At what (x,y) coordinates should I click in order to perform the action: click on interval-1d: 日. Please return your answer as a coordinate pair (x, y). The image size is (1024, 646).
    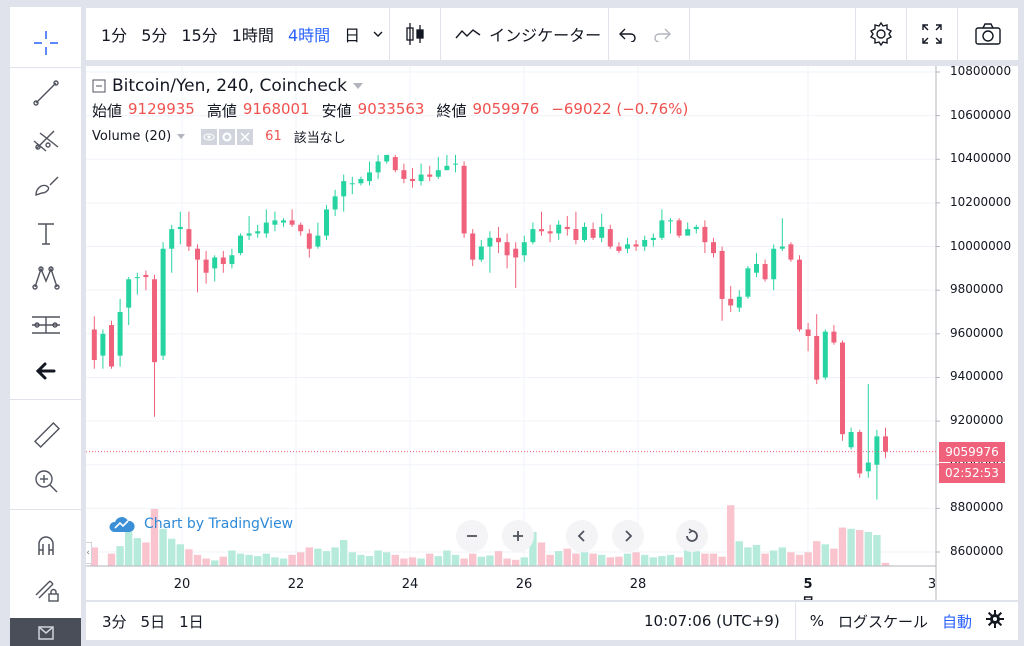
    Looking at the image, I should click on (352, 35).